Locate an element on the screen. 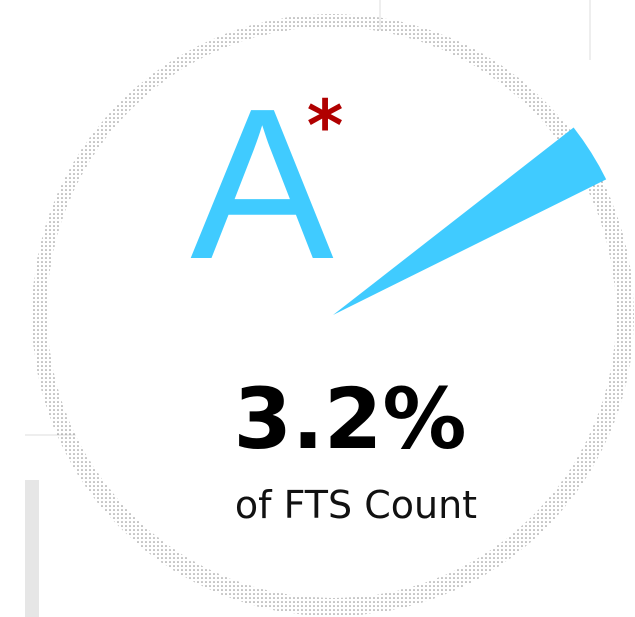  category-label: A is located at coordinates (261, 183).